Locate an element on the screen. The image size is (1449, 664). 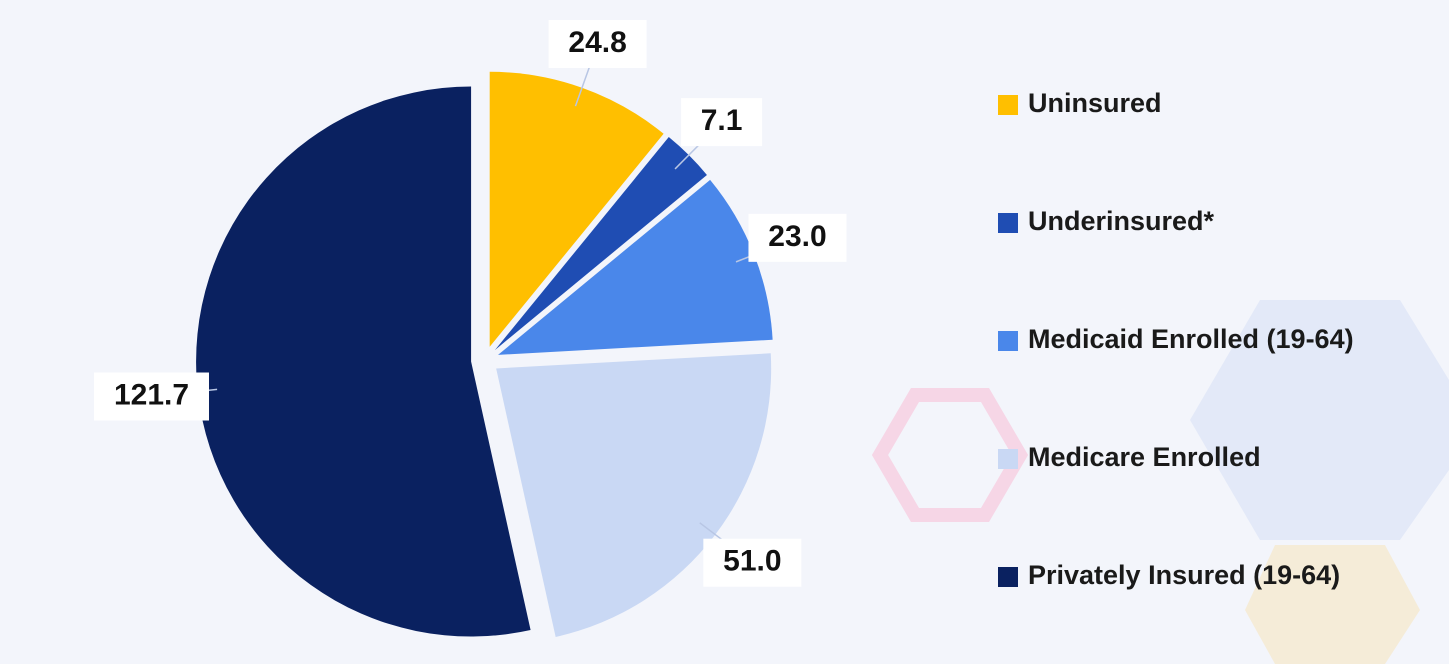
data-label: 121.7 is located at coordinates (151, 394).